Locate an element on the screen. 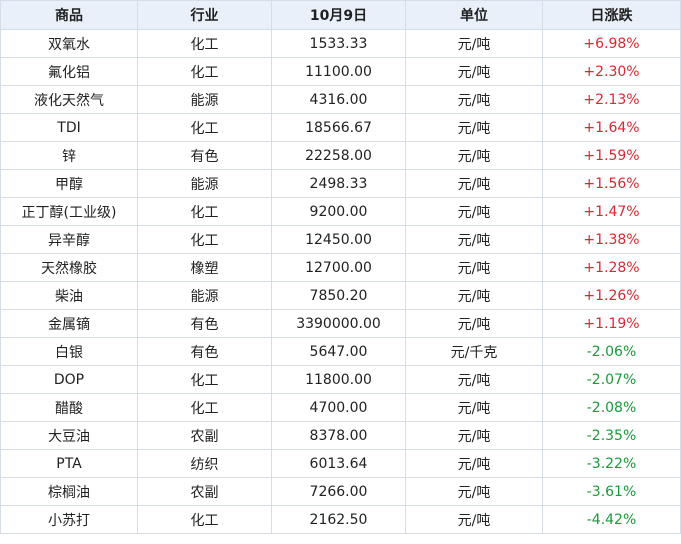  cell-name: TDI is located at coordinates (69, 127).